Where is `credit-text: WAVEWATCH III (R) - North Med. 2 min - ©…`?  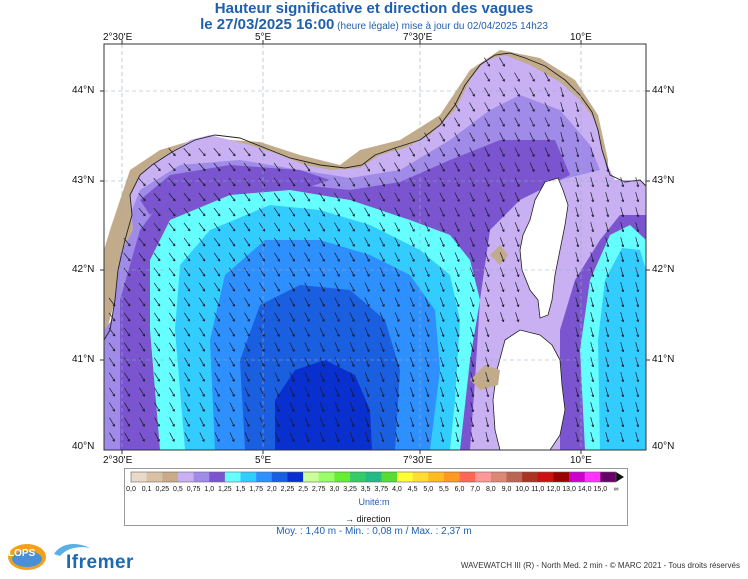 credit-text: WAVEWATCH III (R) - North Med. 2 min - ©… is located at coordinates (600, 565).